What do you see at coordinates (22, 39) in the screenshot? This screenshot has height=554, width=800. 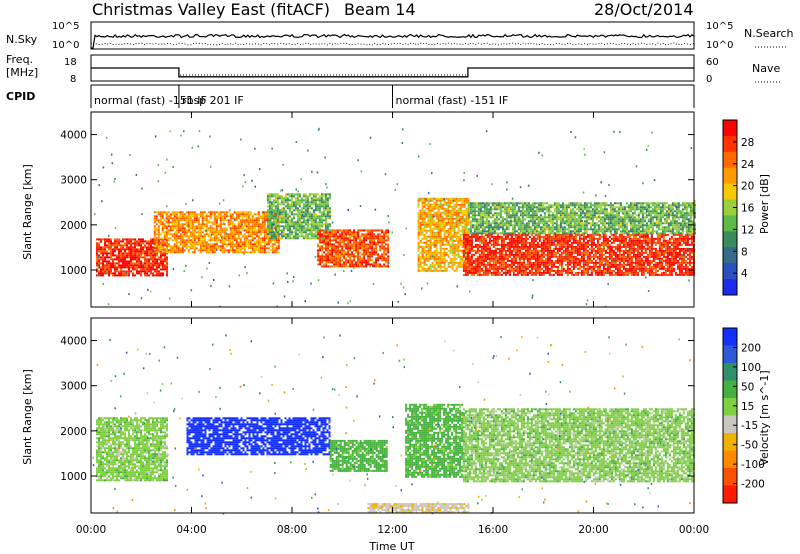 I see `nsky-label: N.Sky` at bounding box center [22, 39].